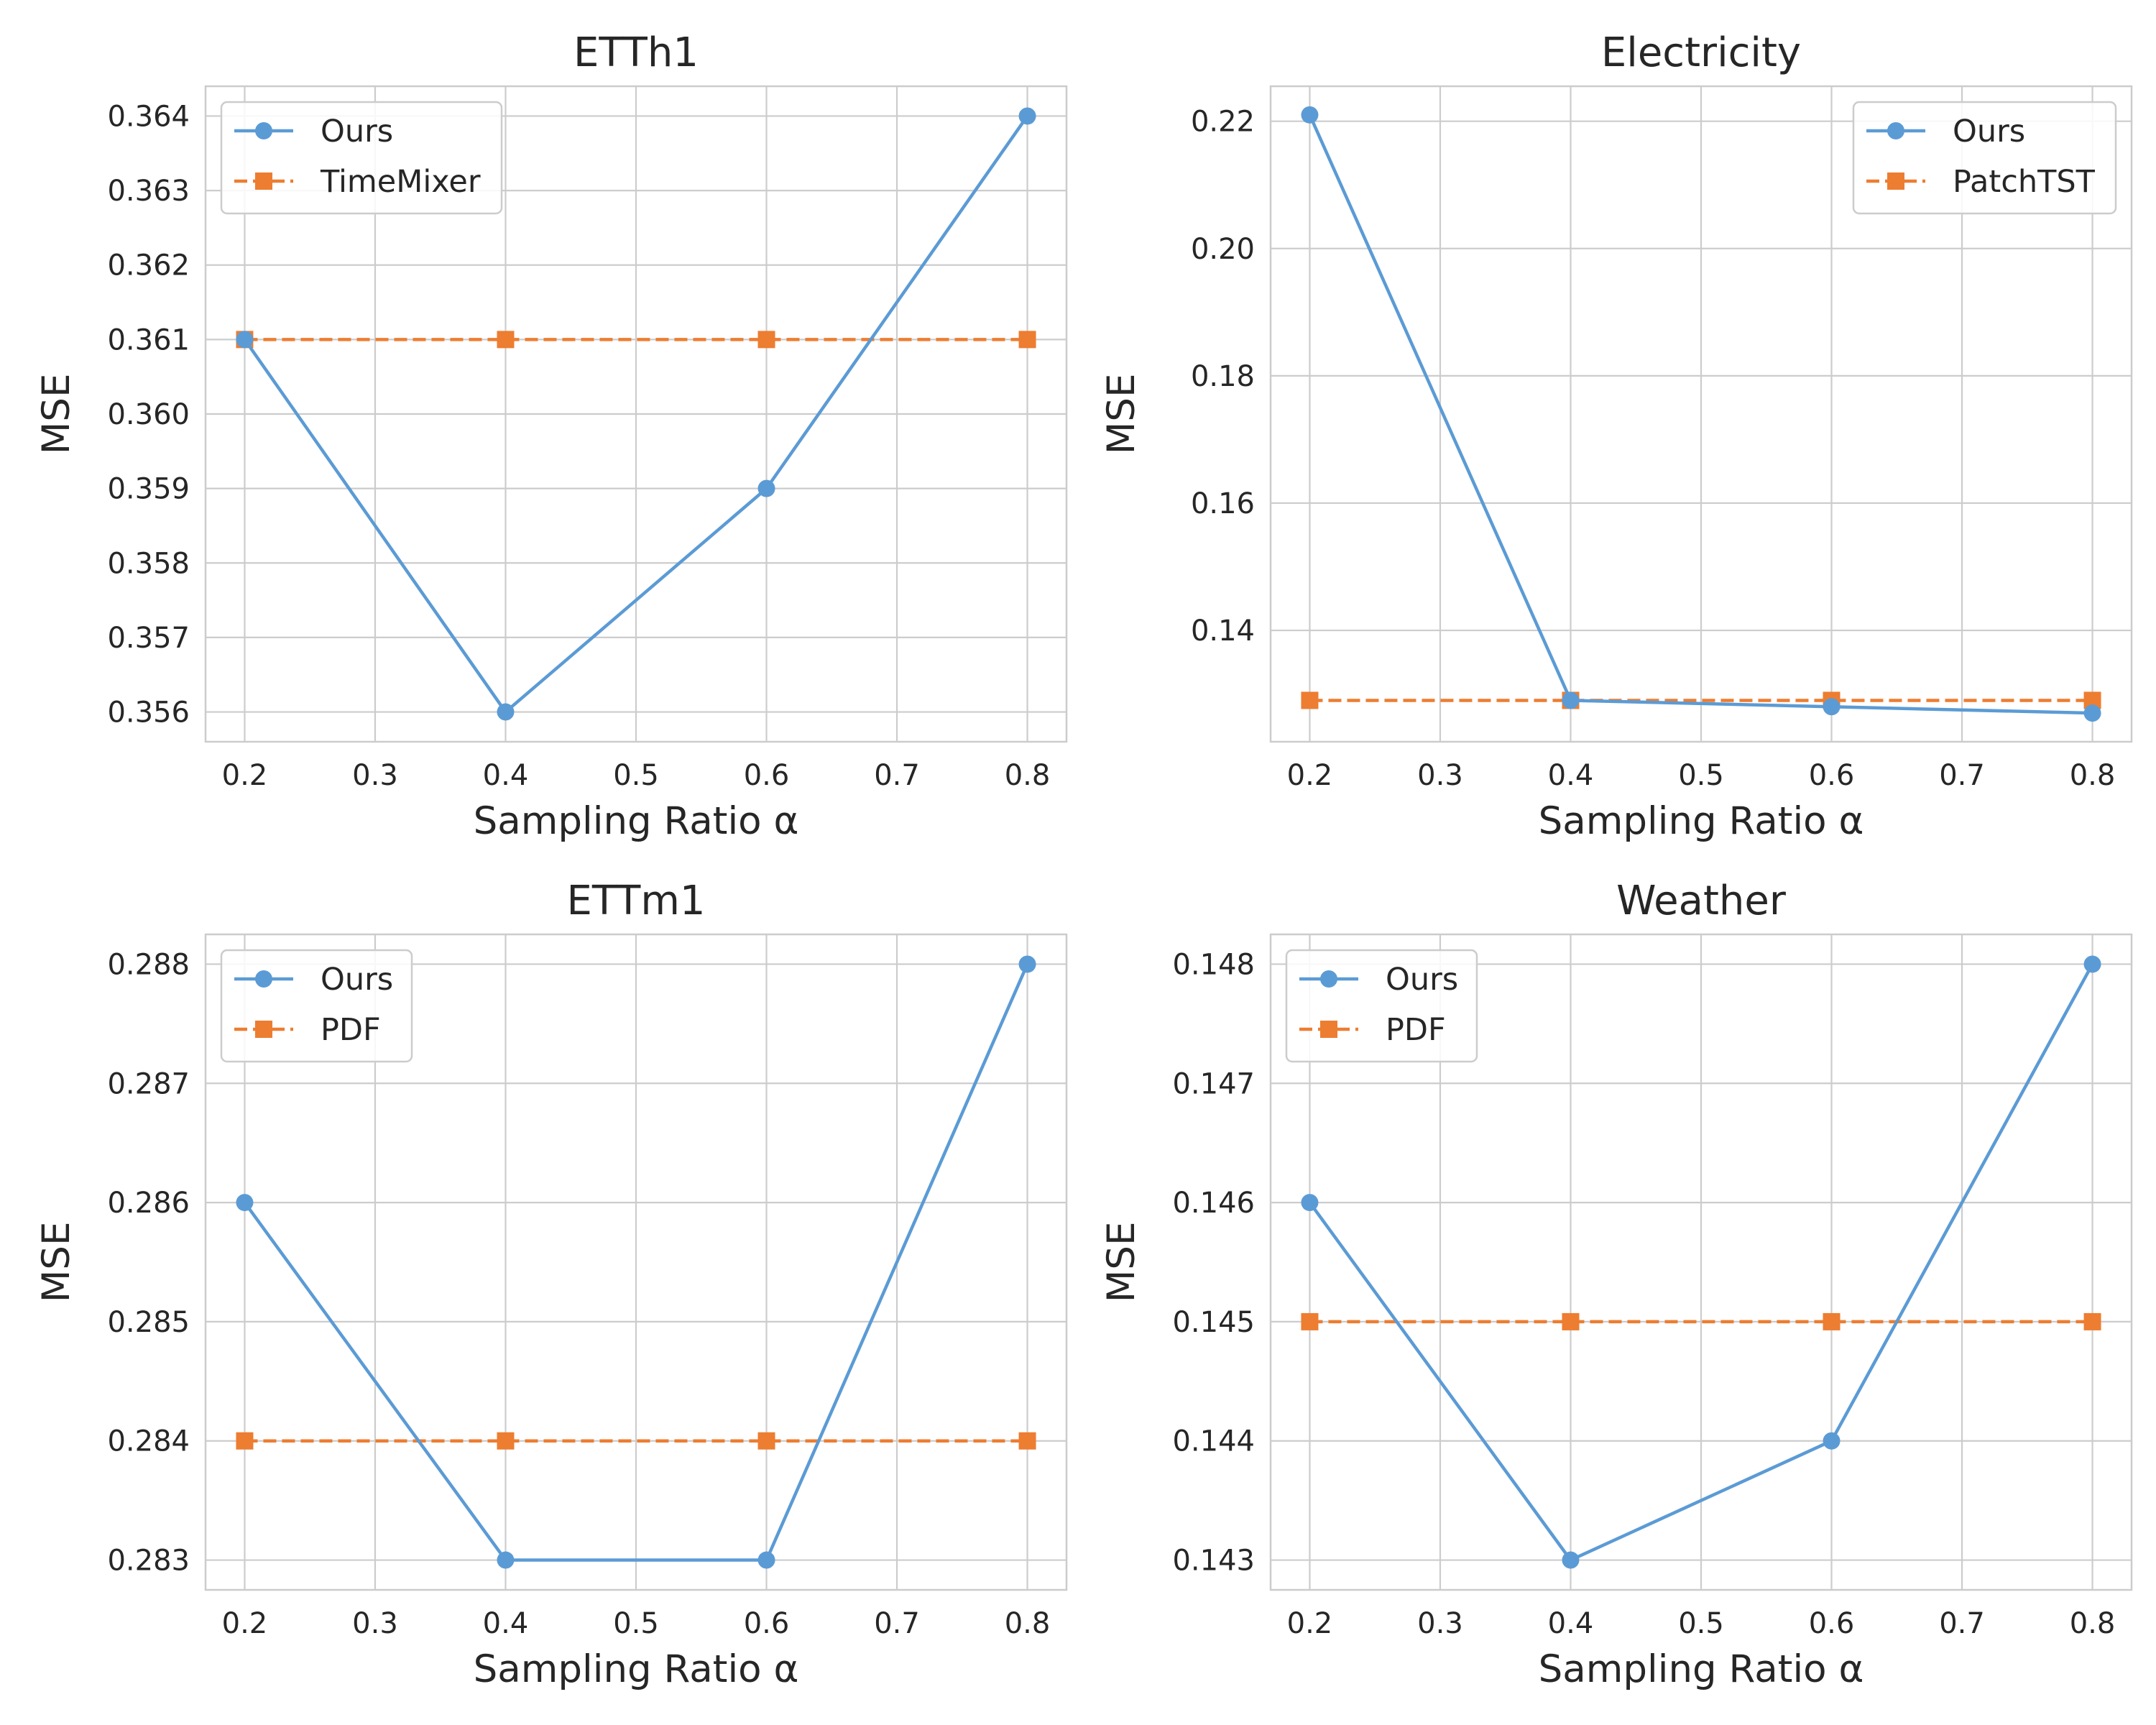  Describe the element at coordinates (1701, 52) in the screenshot. I see `chart-title: Electricity` at that location.